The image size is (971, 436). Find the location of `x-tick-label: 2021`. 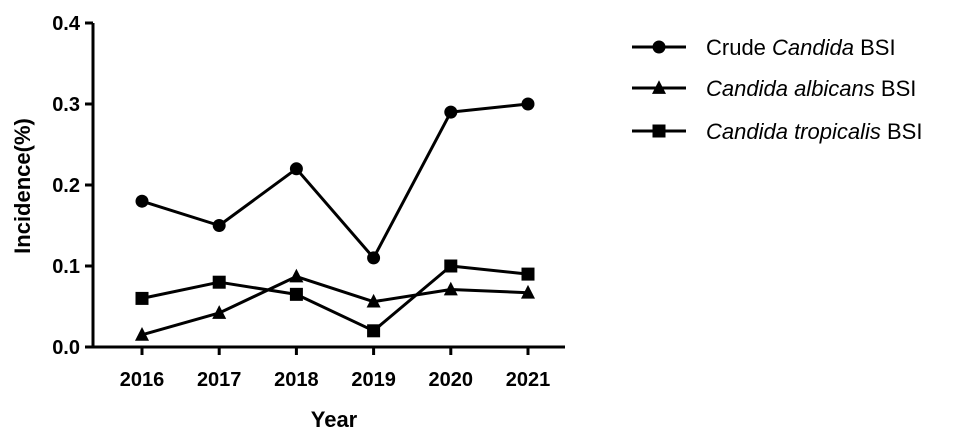

x-tick-label: 2021 is located at coordinates (528, 380).